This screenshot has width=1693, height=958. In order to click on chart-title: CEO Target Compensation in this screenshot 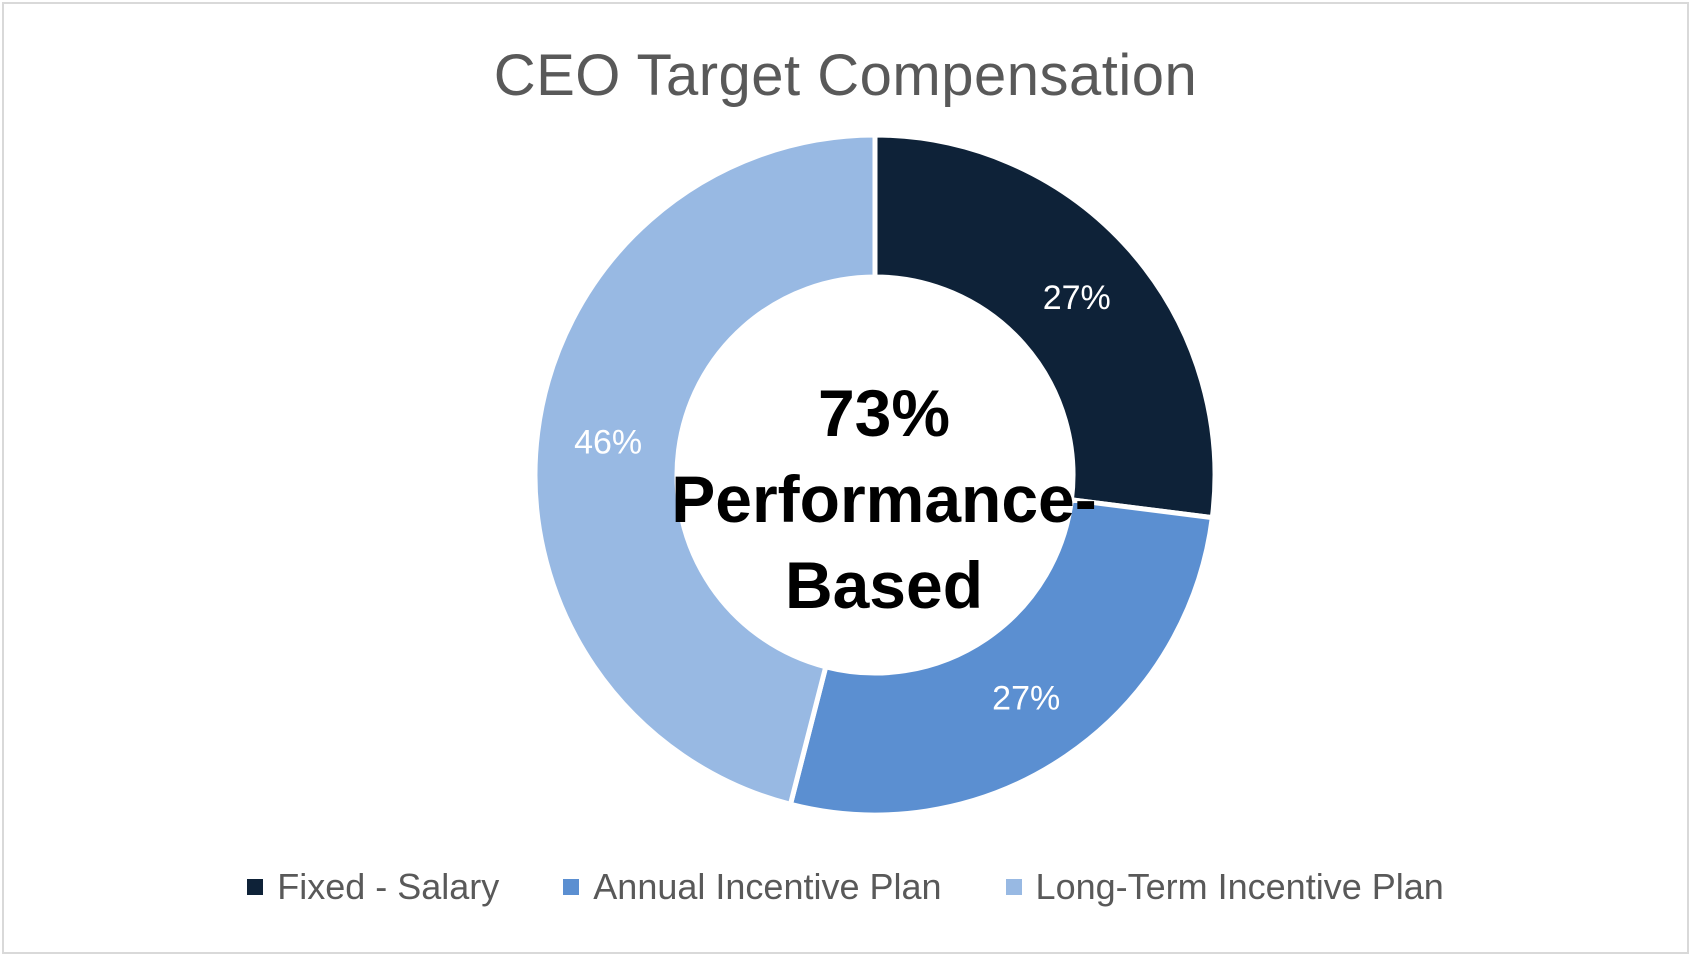, I will do `click(845, 75)`.